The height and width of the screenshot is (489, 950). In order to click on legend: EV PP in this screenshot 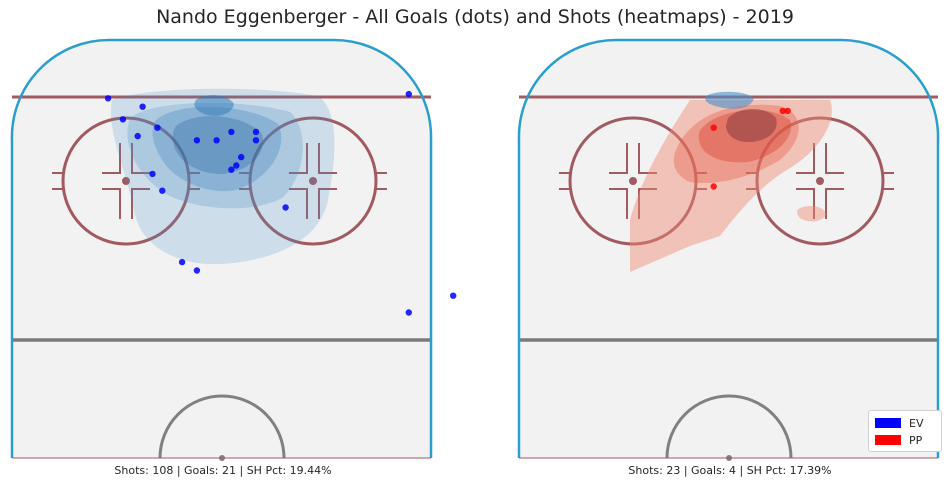, I will do `click(905, 431)`.